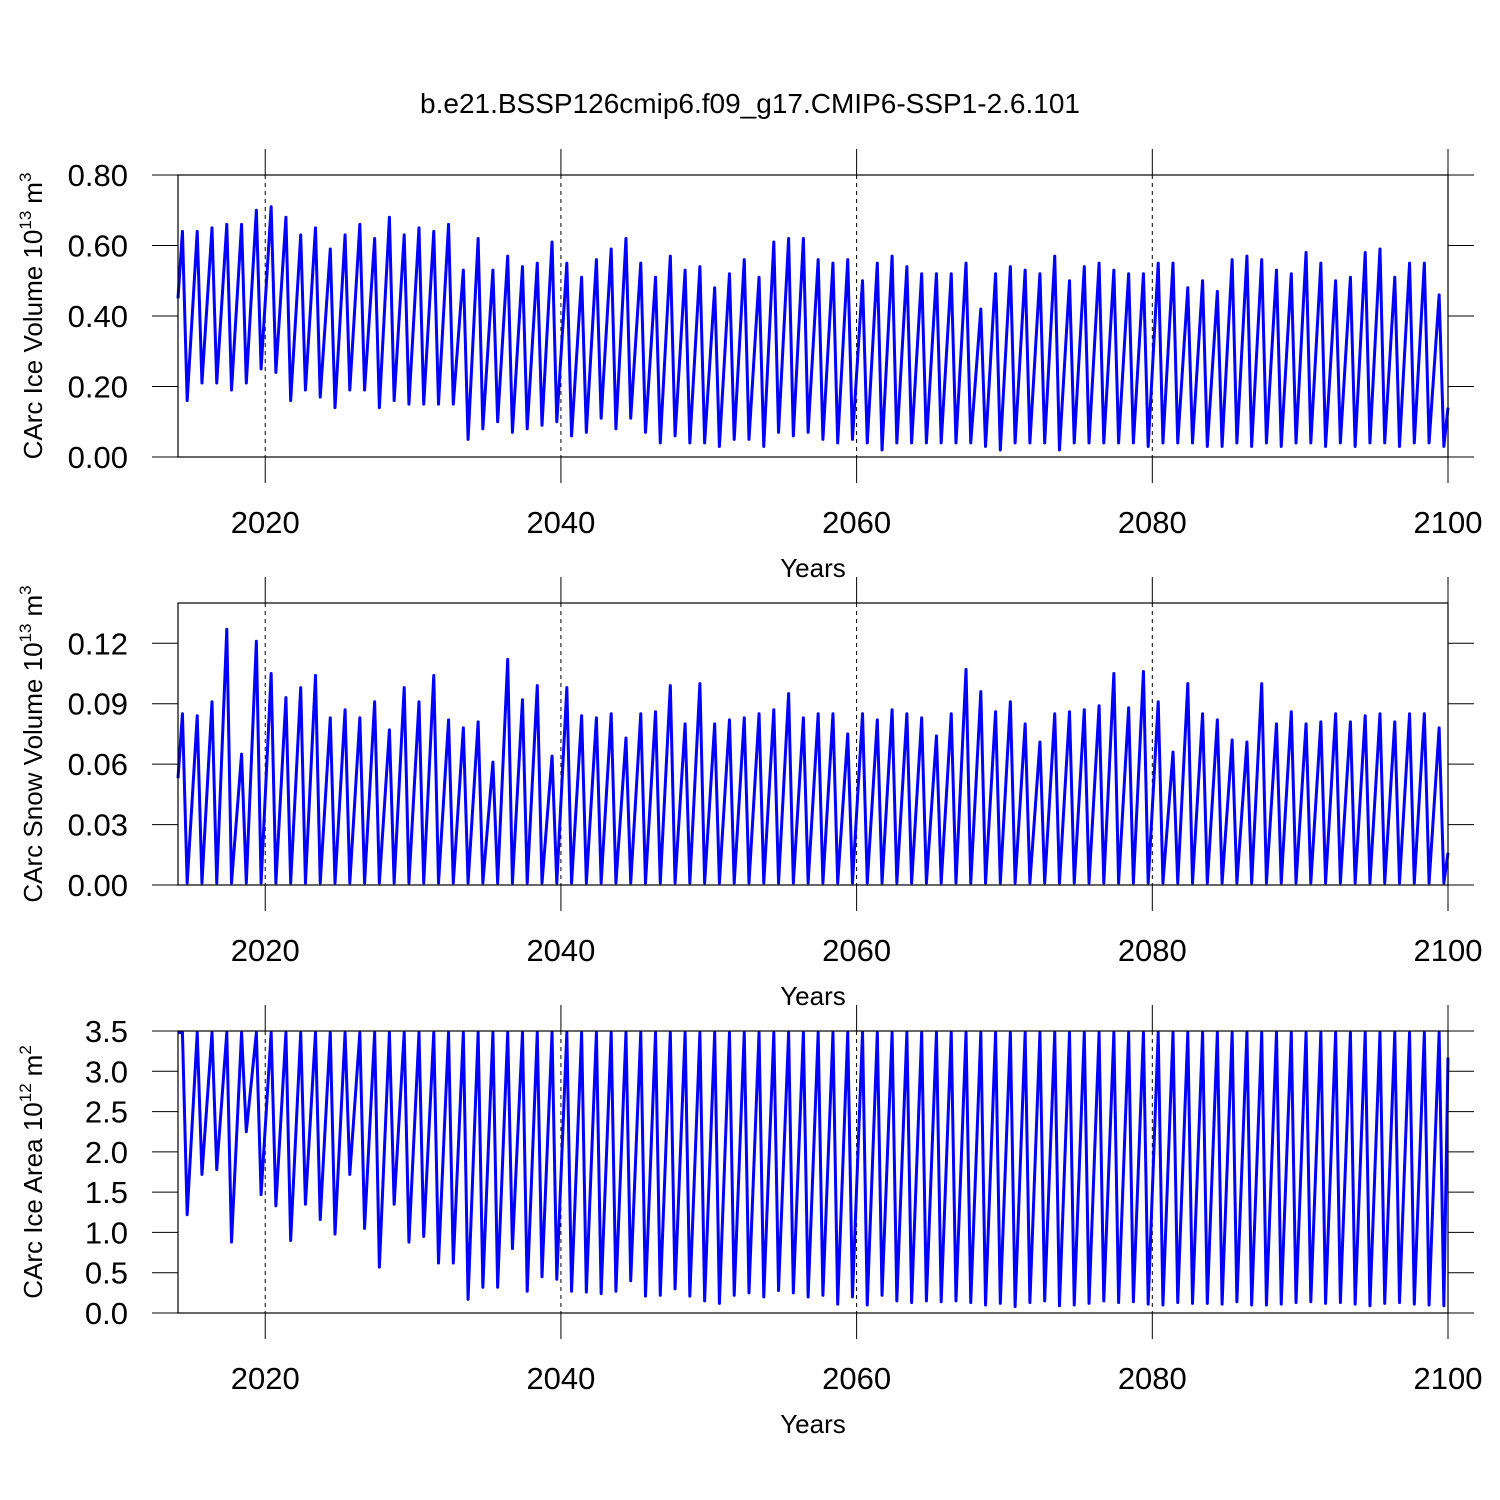 The image size is (1500, 1500). I want to click on y-tick-label: 0.60, so click(98, 246).